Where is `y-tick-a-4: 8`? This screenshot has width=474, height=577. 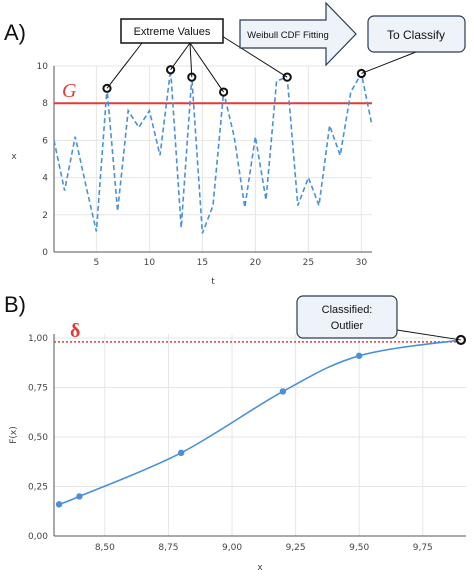 y-tick-a-4: 8 is located at coordinates (45, 104).